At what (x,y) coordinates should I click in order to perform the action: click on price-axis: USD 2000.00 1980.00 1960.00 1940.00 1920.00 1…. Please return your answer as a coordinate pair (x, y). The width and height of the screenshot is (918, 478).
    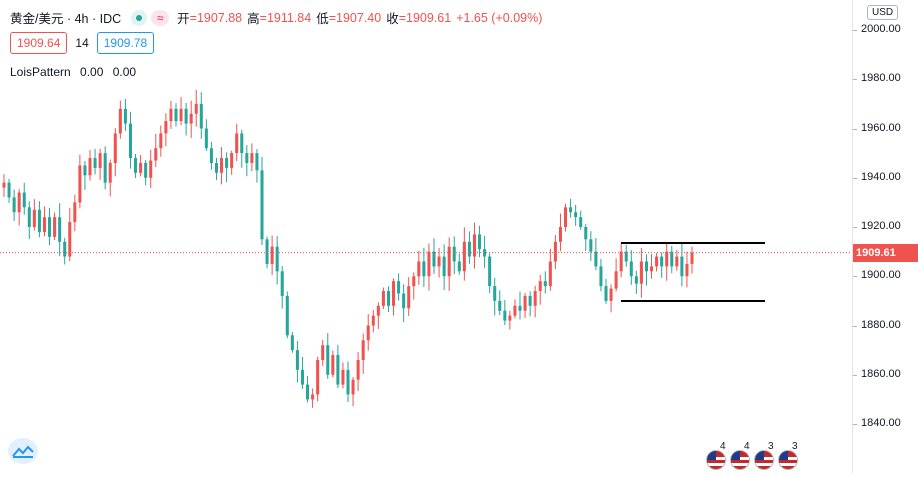
    Looking at the image, I should click on (885, 236).